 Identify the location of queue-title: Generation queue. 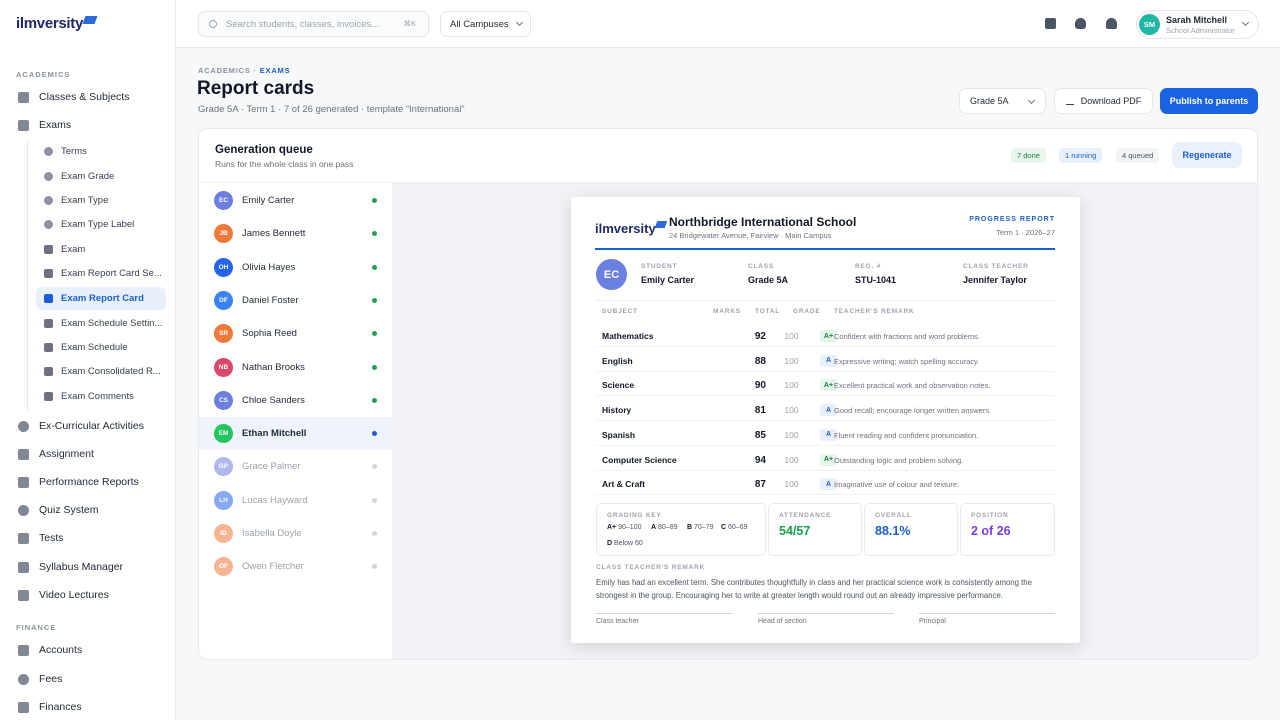
(264, 150).